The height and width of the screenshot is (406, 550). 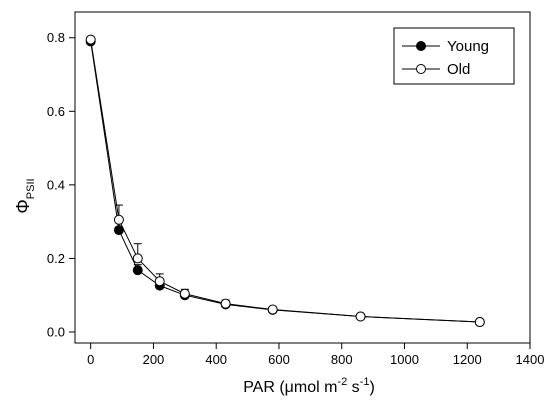 What do you see at coordinates (467, 359) in the screenshot?
I see `x-tick-label: 1200` at bounding box center [467, 359].